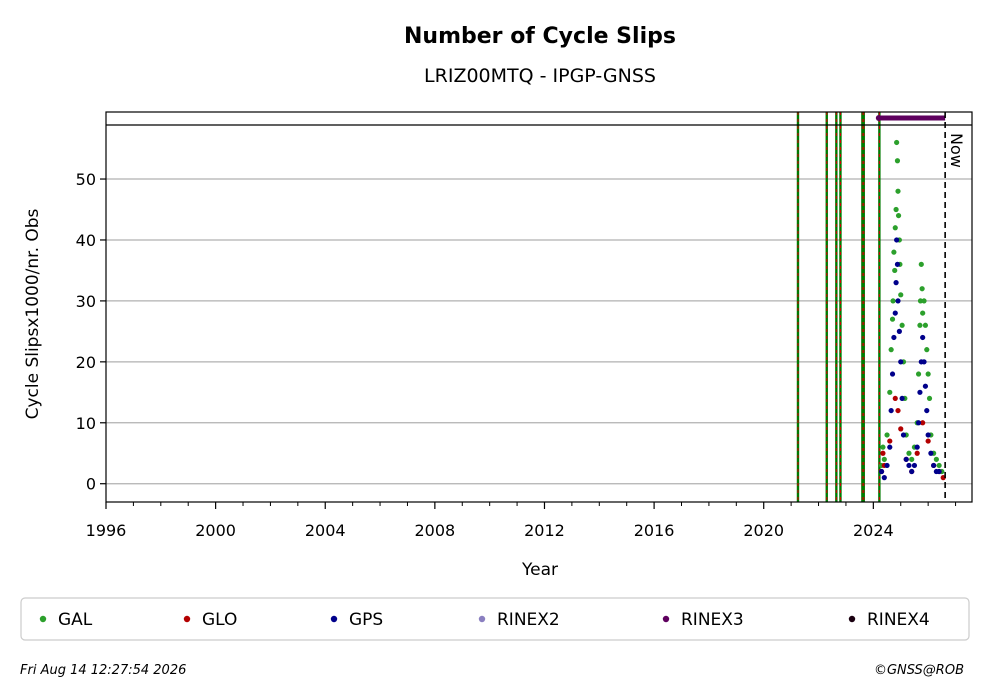 The height and width of the screenshot is (699, 993). I want to click on legend-label: RINEX3, so click(712, 620).